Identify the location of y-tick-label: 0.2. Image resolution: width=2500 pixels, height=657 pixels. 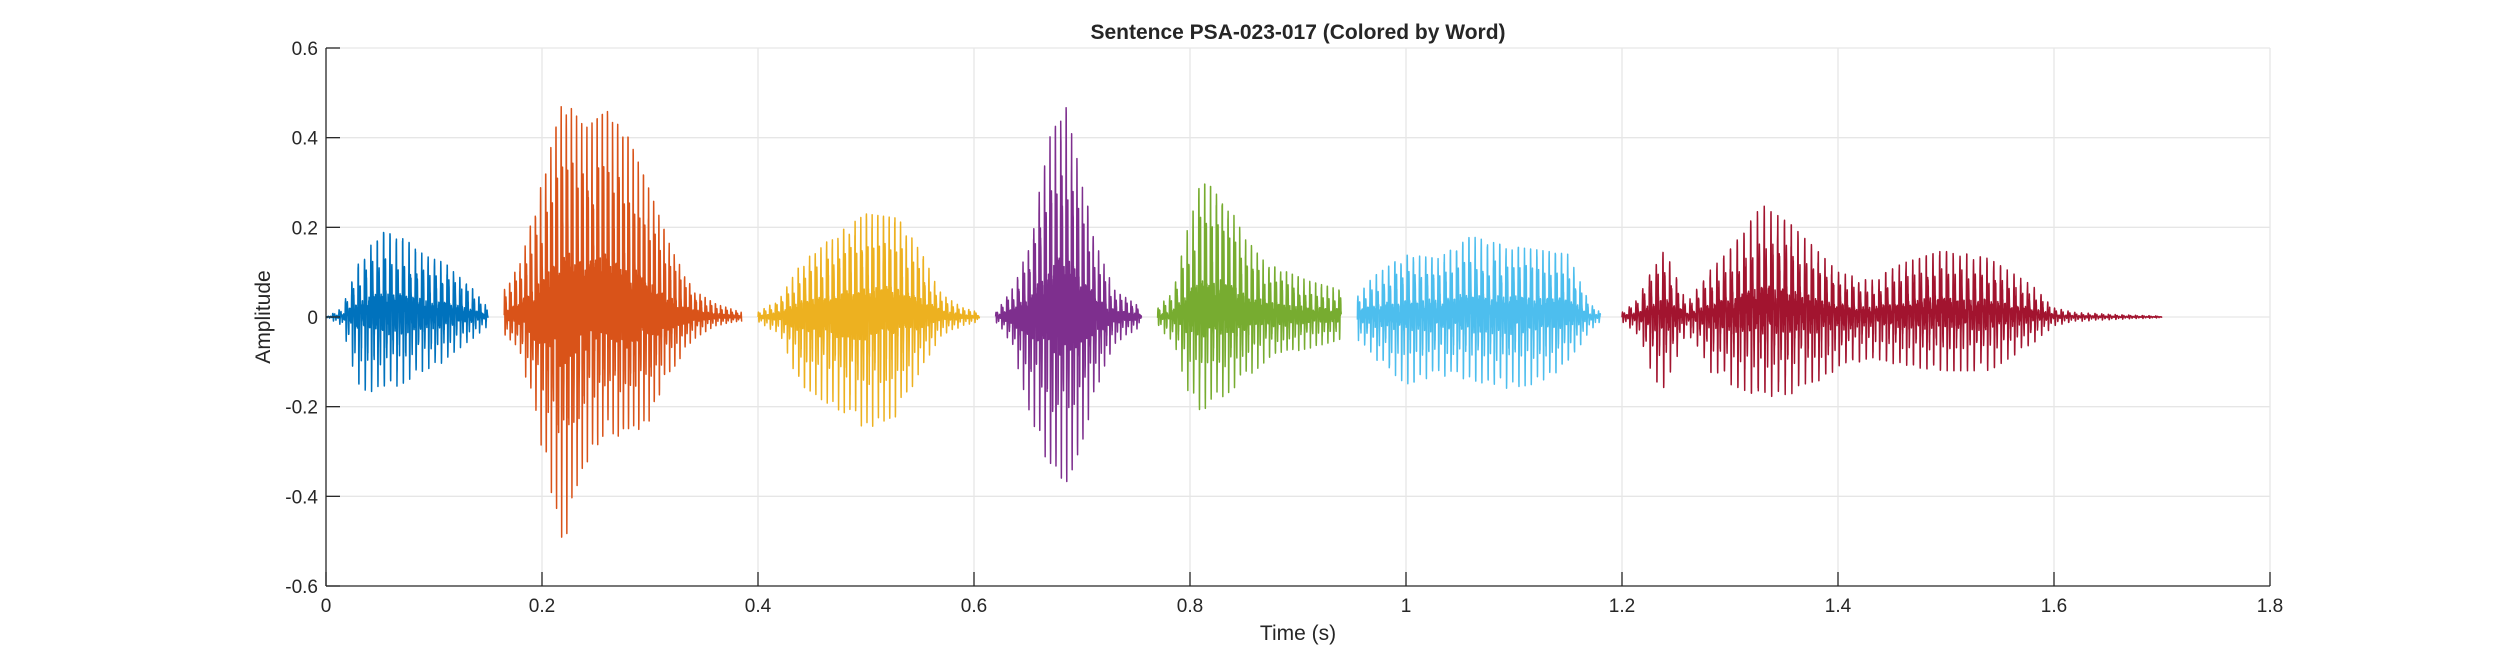
(305, 228).